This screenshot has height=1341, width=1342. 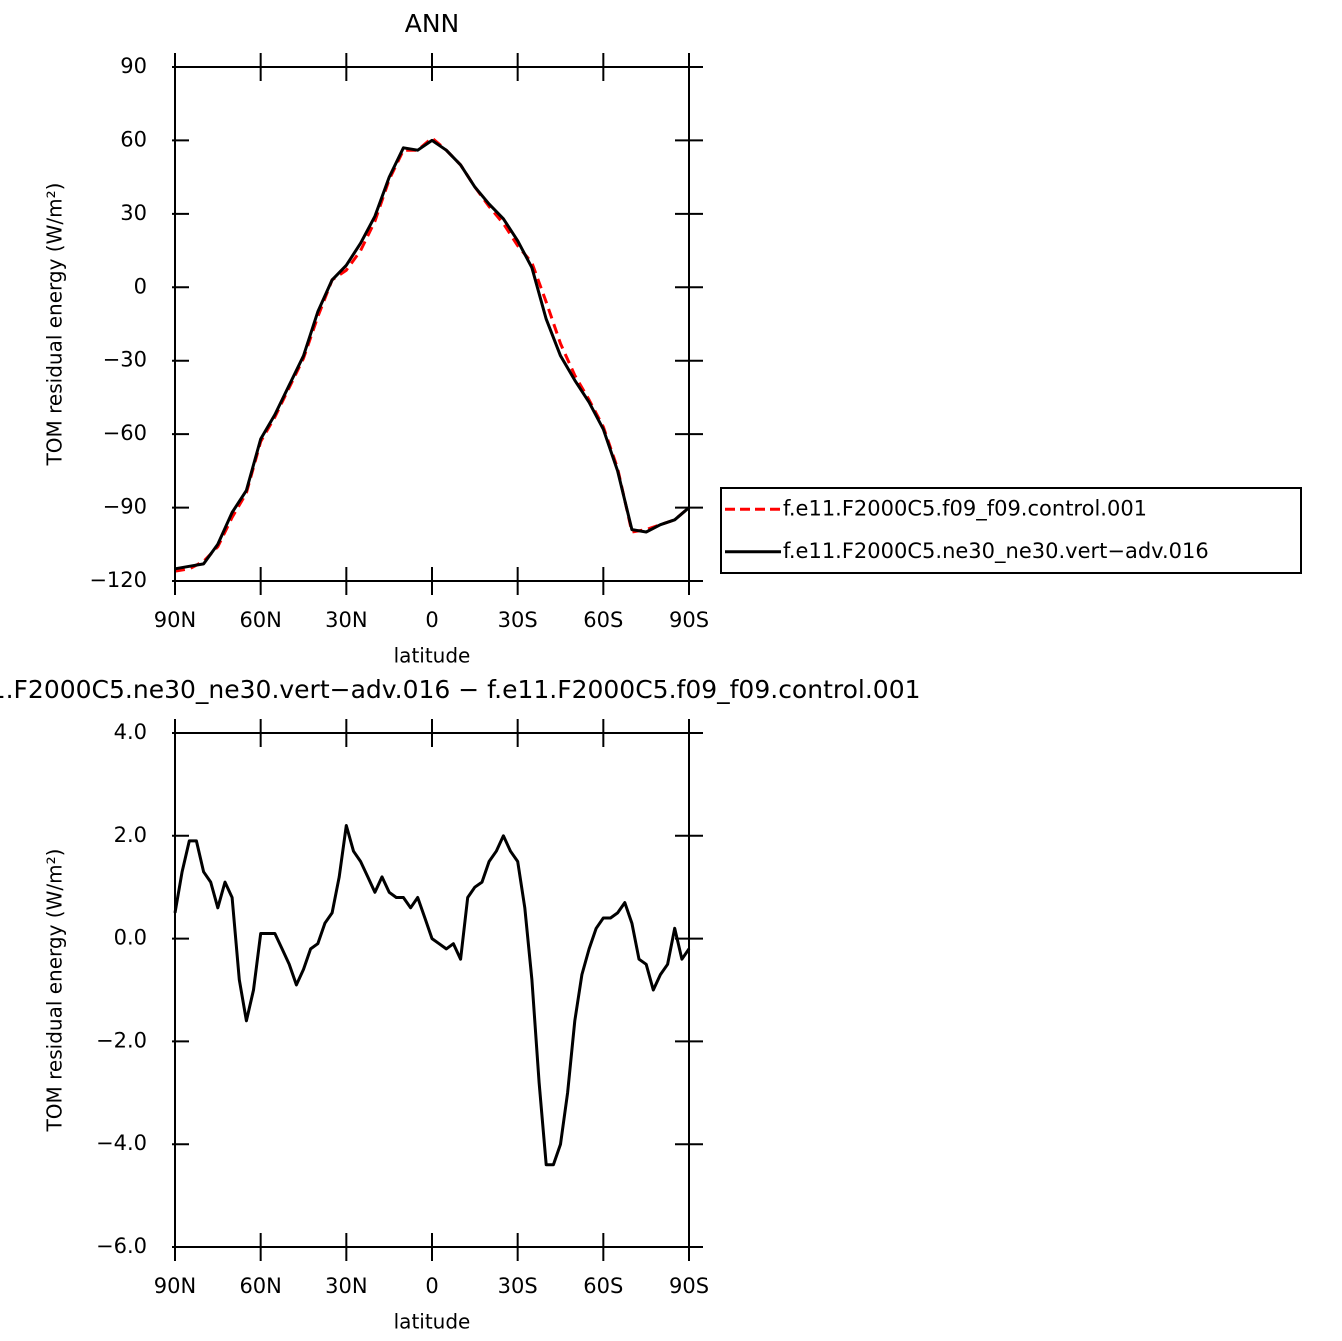 I want to click on y-tick-label: 0, so click(x=140, y=286).